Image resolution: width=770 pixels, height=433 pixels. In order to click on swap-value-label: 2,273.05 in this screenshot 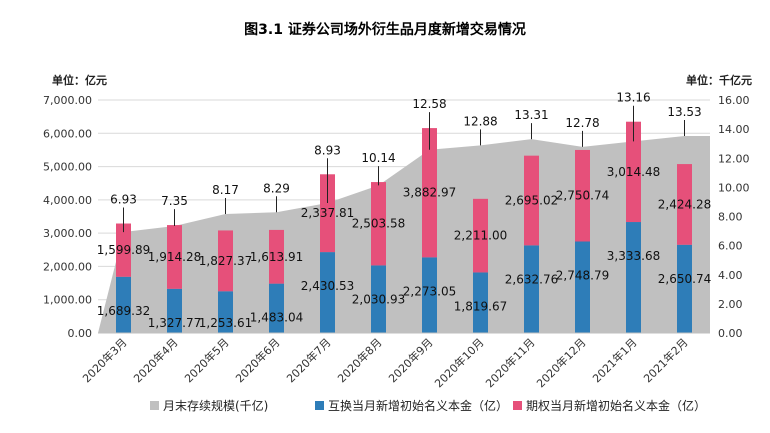, I will do `click(429, 291)`.